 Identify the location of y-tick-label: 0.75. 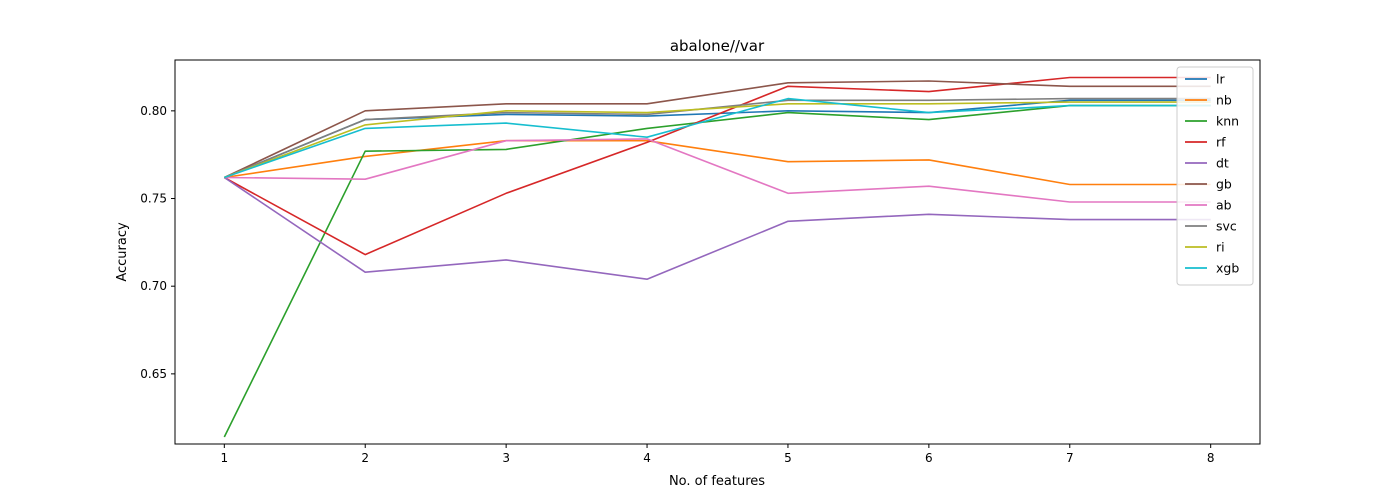
(153, 199).